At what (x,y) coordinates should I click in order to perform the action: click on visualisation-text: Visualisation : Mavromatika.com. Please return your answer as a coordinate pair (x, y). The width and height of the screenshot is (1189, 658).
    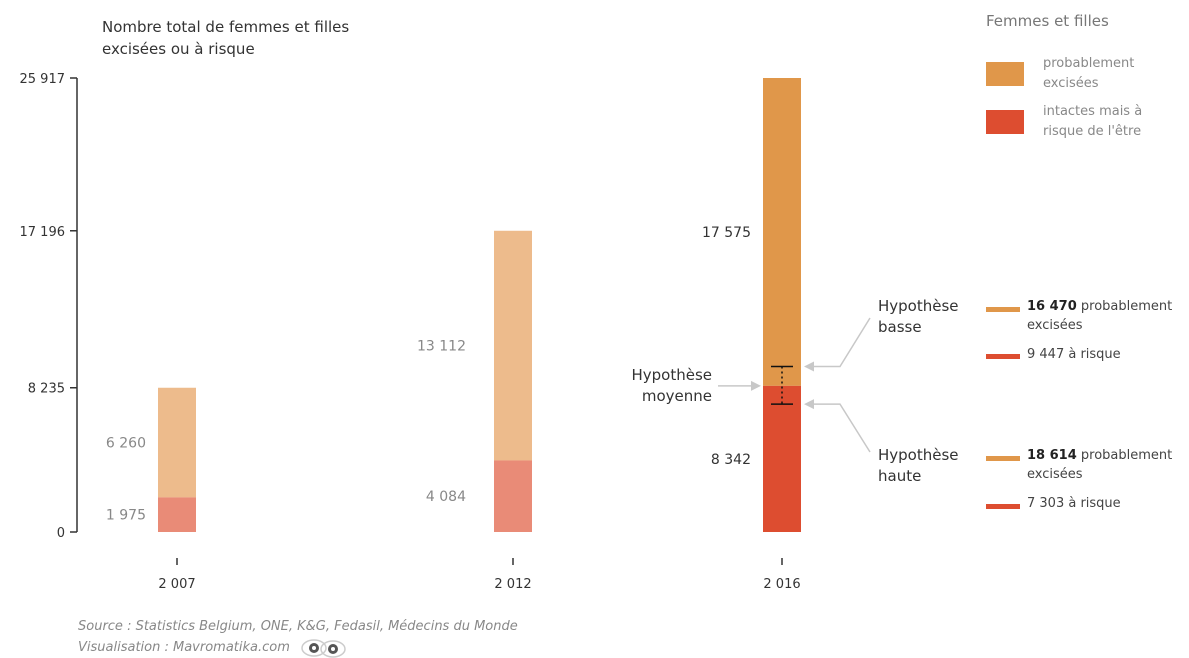
    Looking at the image, I should click on (184, 647).